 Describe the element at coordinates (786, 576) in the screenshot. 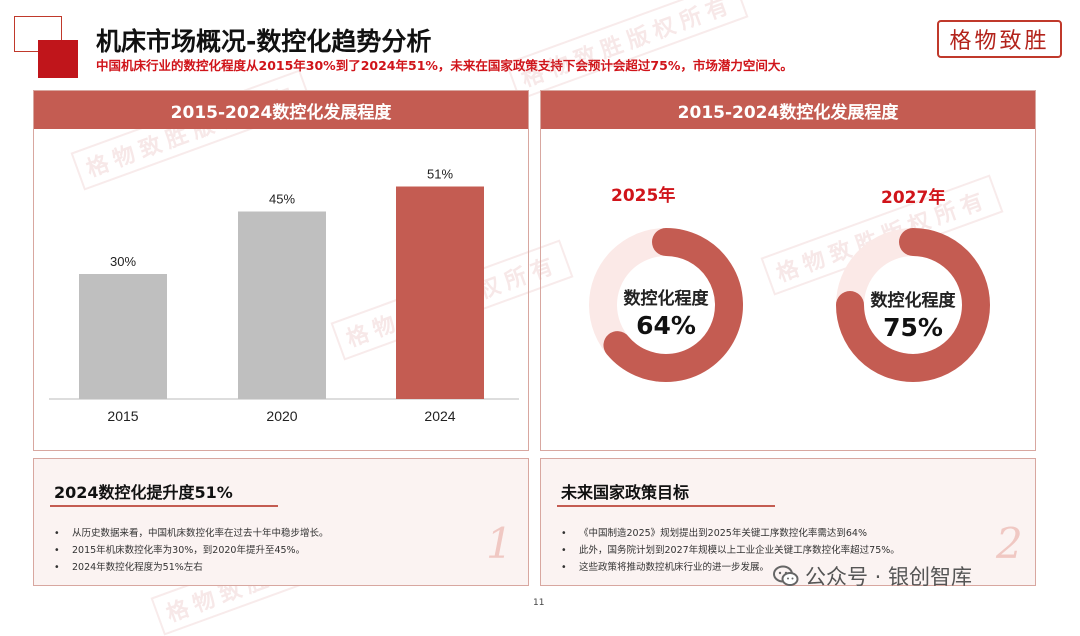

I see `wechat-icon` at that location.